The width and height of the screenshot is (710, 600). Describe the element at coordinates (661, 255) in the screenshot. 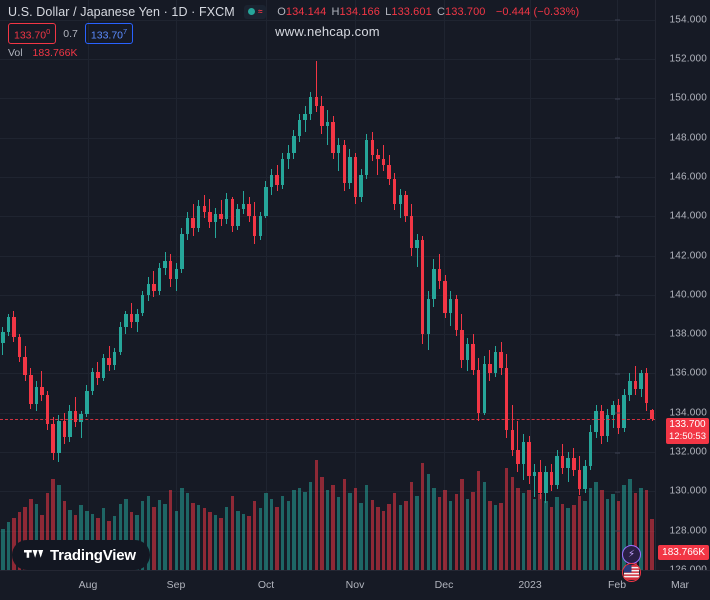

I see `price-tick-label: 142.000` at that location.